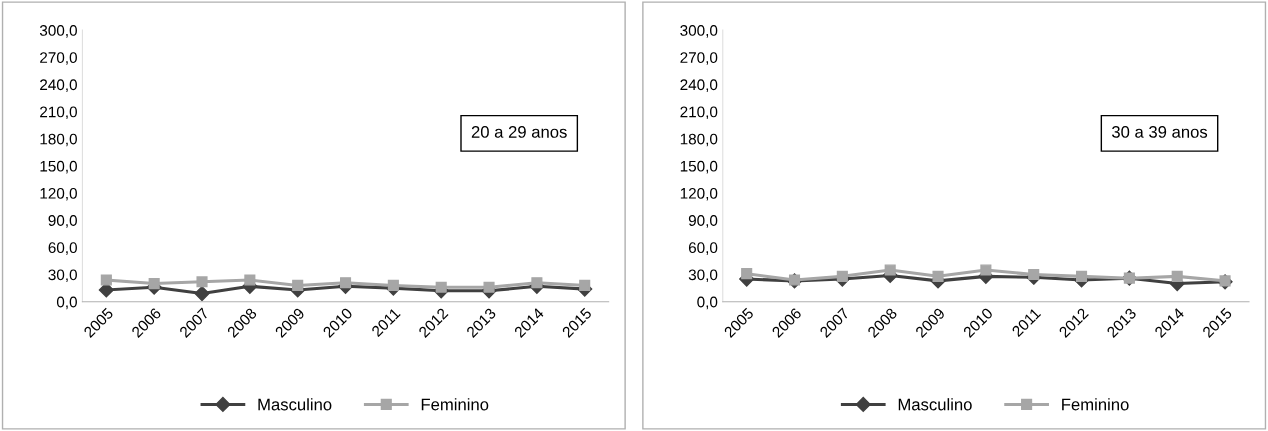 Image resolution: width=1268 pixels, height=431 pixels. I want to click on annotation: 20 a 29 anos, so click(519, 132).